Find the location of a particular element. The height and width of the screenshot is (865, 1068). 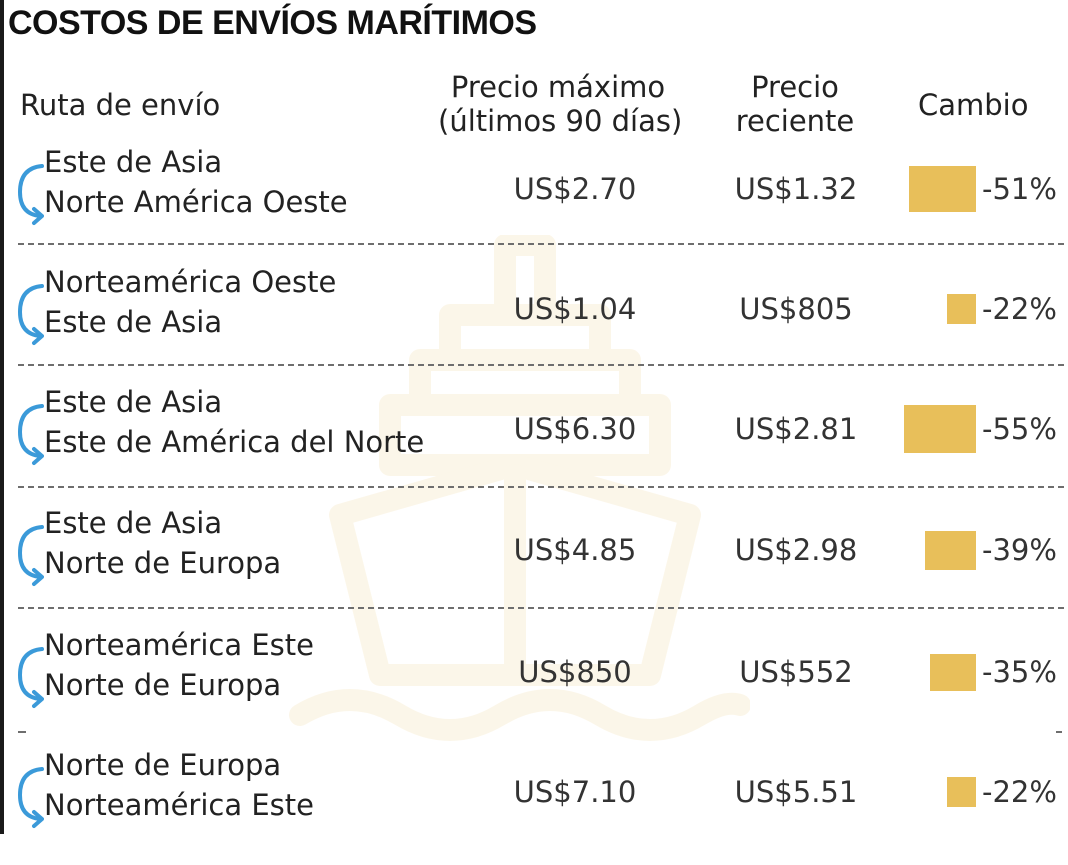

header-recent-price: Precio reciente is located at coordinates (795, 104).